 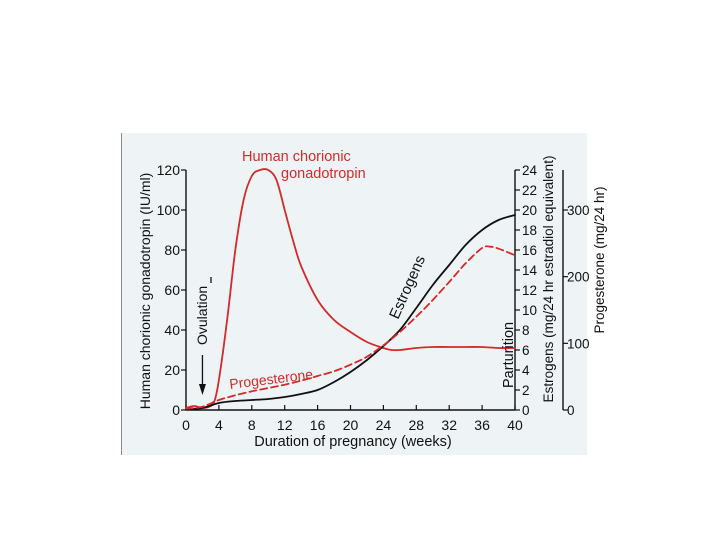 What do you see at coordinates (530, 170) in the screenshot?
I see `estrogen-tick-label: 24` at bounding box center [530, 170].